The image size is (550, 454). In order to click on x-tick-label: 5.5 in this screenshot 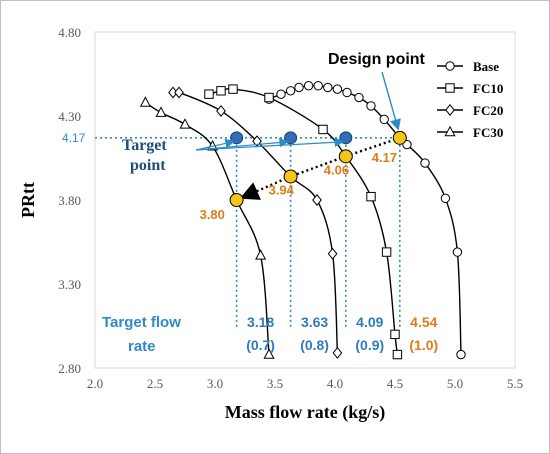, I will do `click(515, 383)`.